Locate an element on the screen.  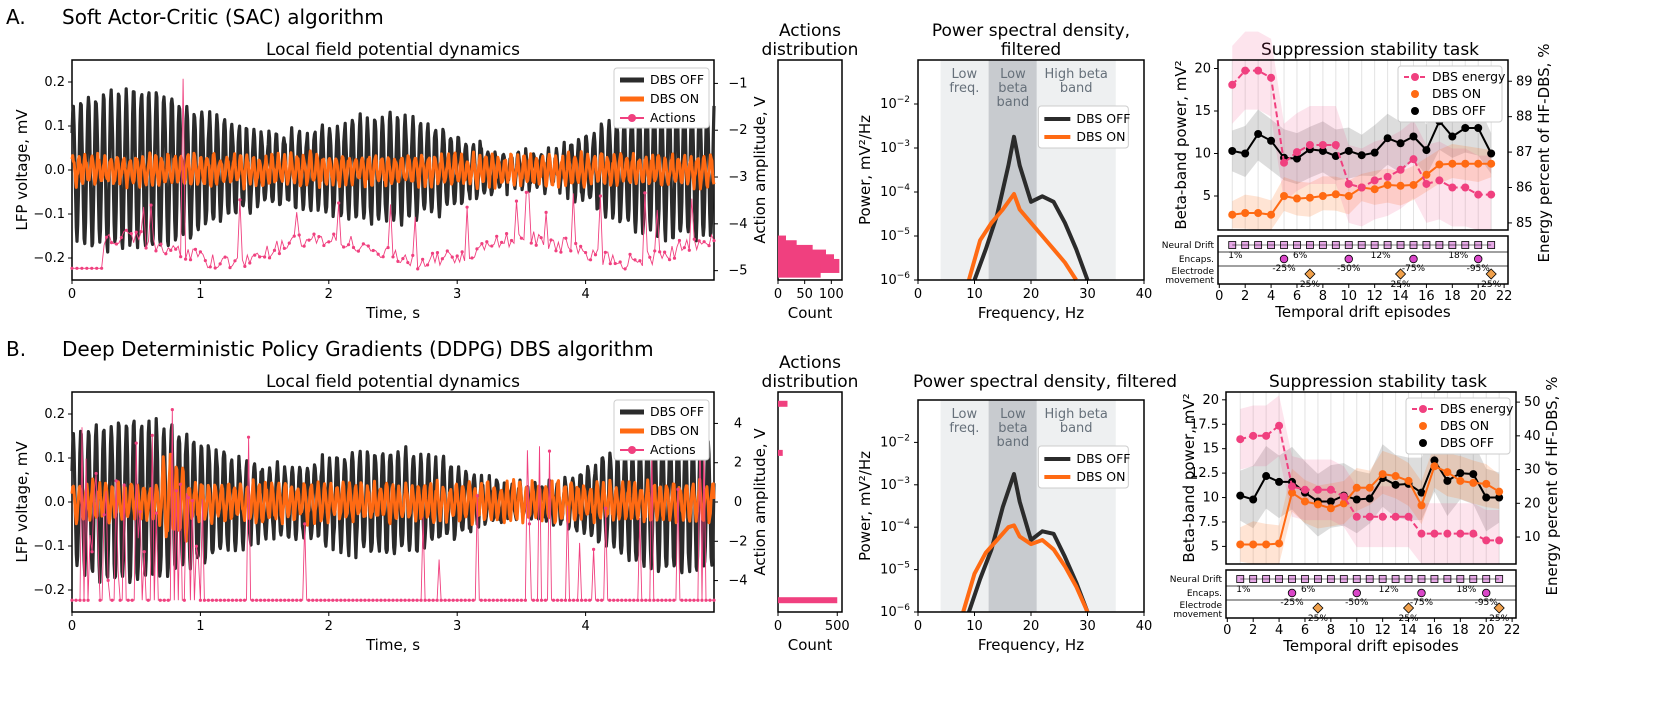
psd-ytick-label: 10⁻² is located at coordinates (895, 441).